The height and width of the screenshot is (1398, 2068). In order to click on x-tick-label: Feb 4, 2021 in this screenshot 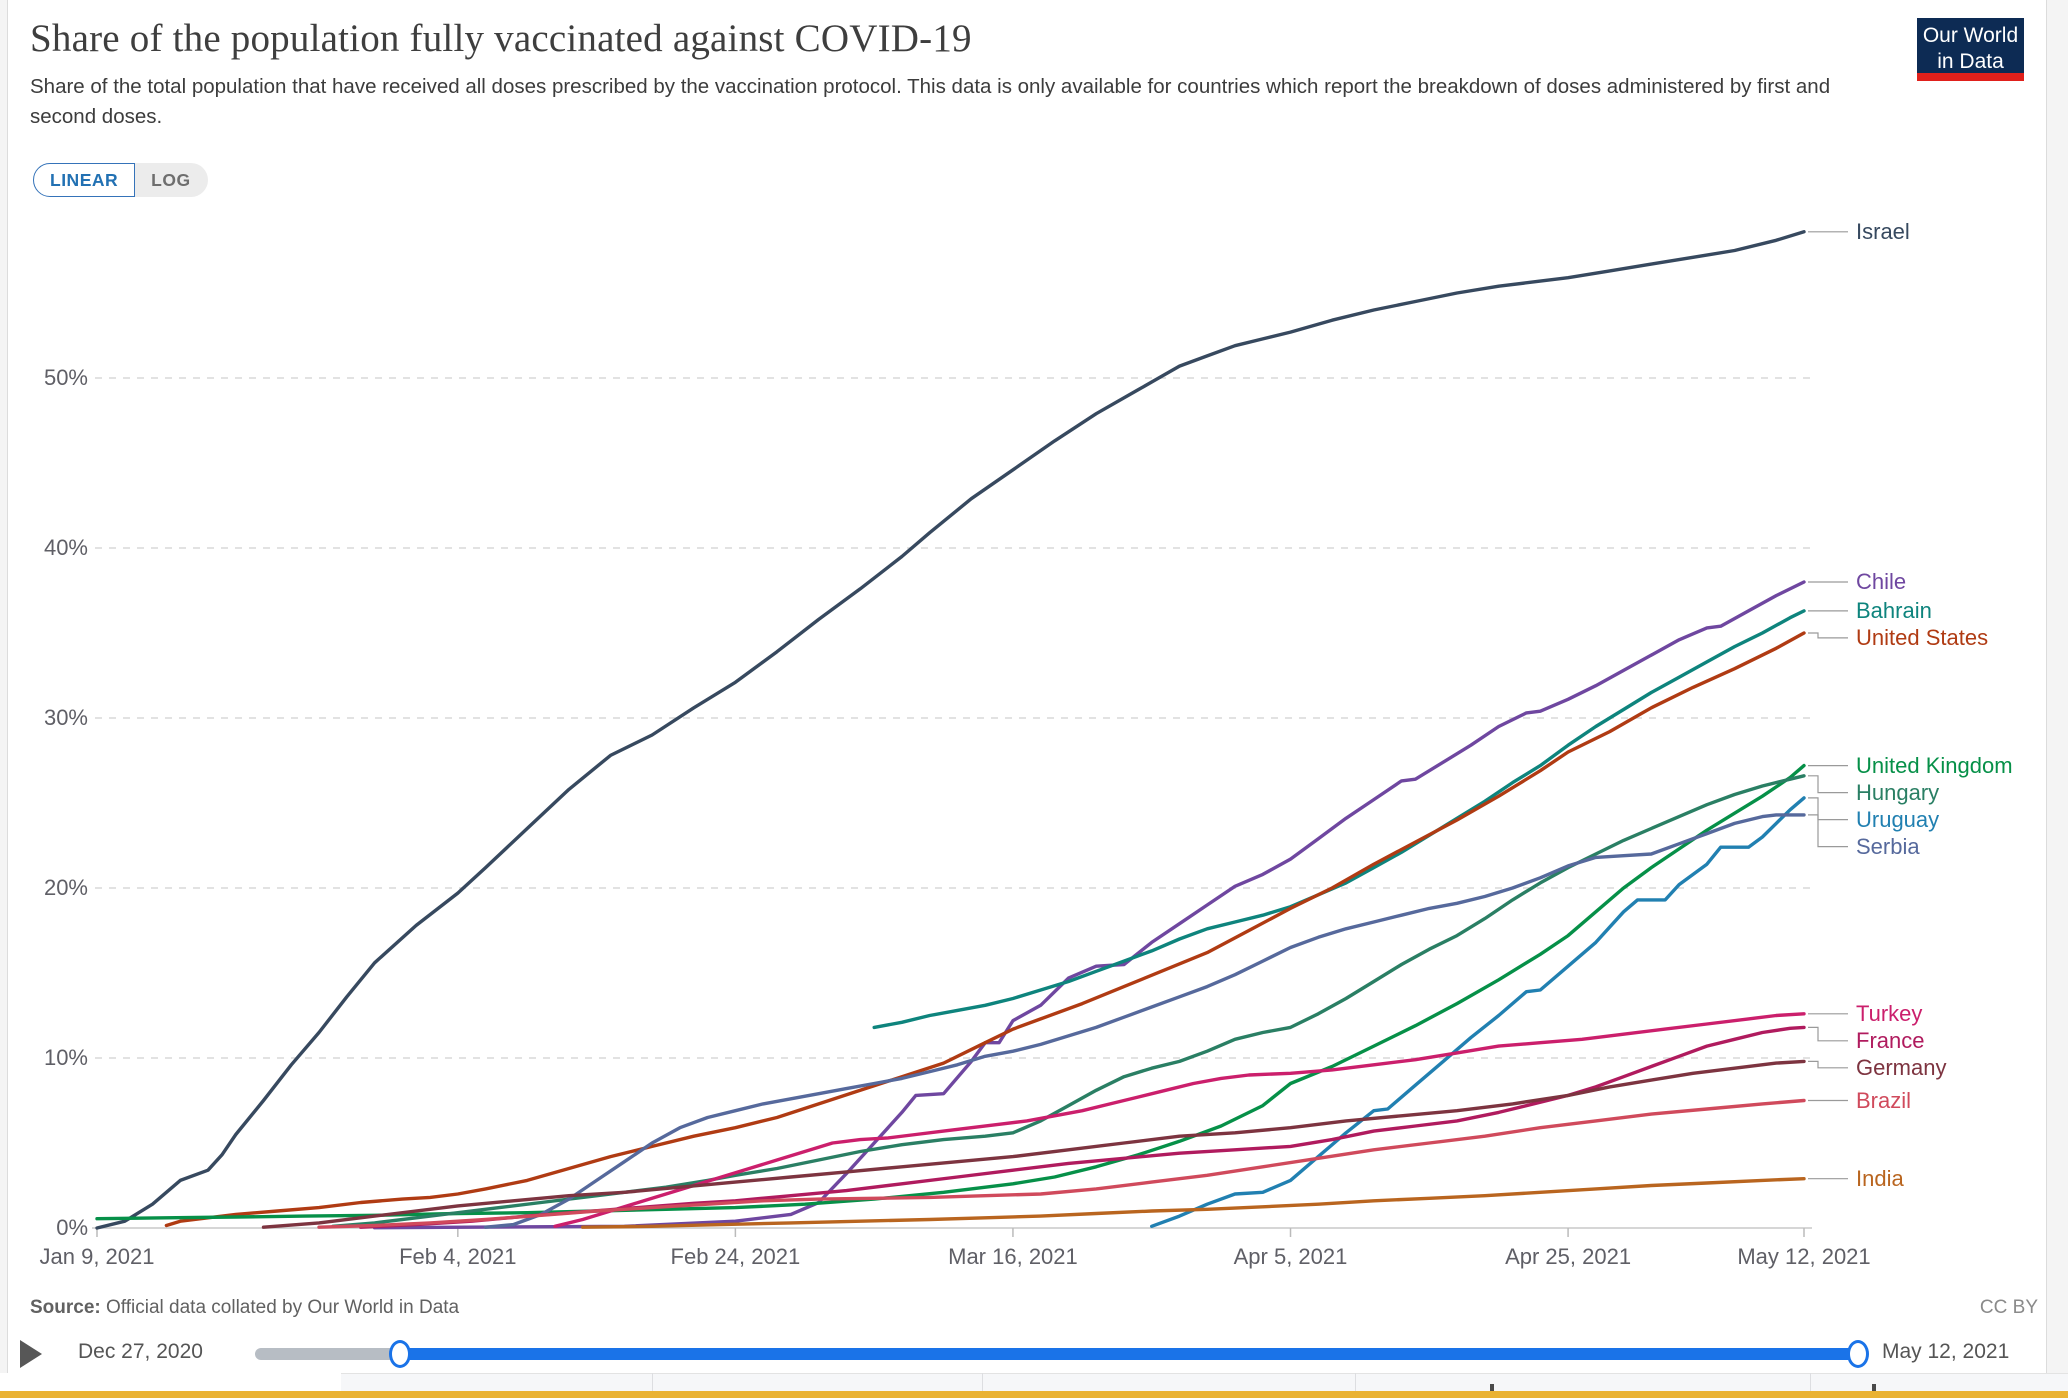, I will do `click(458, 1256)`.